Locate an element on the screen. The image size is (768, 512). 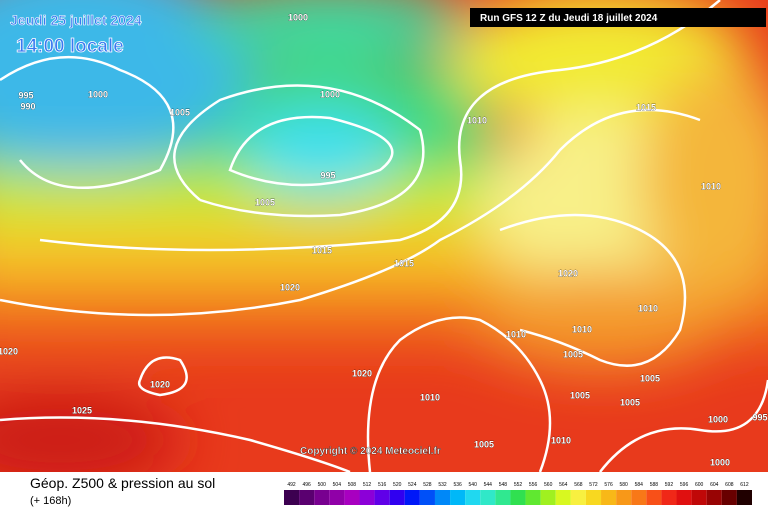
legend-label: 600 is located at coordinates (699, 485).